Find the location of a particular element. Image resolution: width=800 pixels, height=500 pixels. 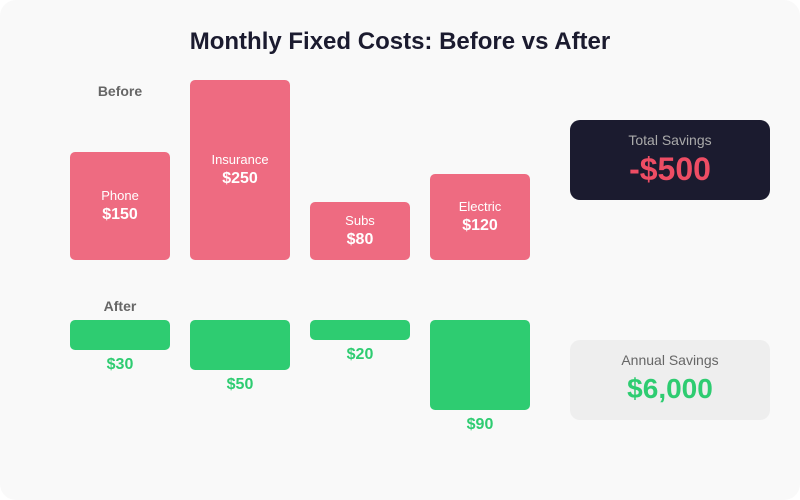

after-bar-value: $90 is located at coordinates (480, 424).